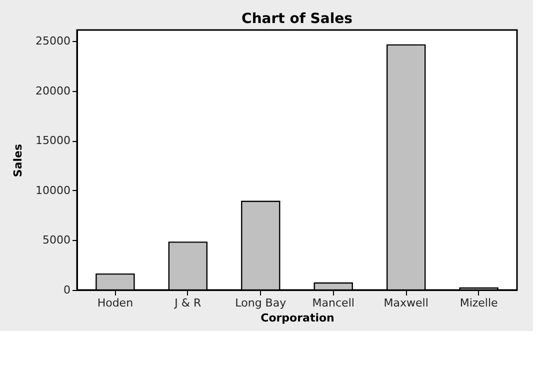 Image resolution: width=560 pixels, height=384 pixels. What do you see at coordinates (53, 91) in the screenshot?
I see `y-tick-label: 20000` at bounding box center [53, 91].